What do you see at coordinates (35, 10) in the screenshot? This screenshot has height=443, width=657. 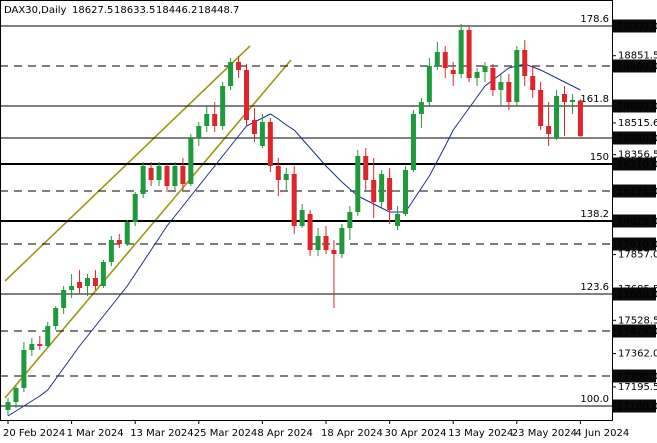 I see `chart-title: DAX30,Daily` at bounding box center [35, 10].